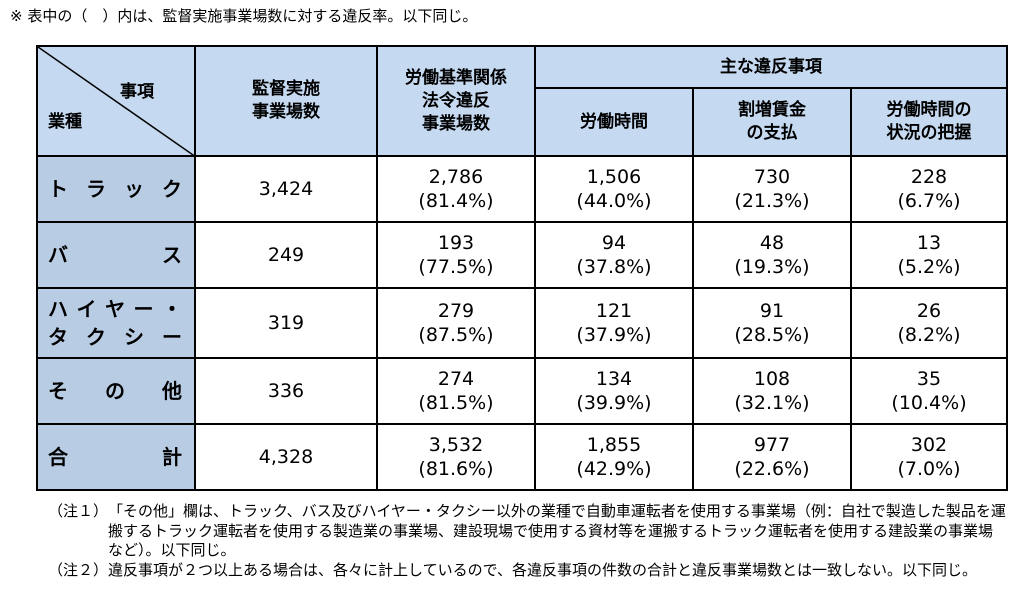 The height and width of the screenshot is (612, 1024). What do you see at coordinates (614, 189) in the screenshot?
I see `cell-working-hours: 1,506 (44.0%)` at bounding box center [614, 189].